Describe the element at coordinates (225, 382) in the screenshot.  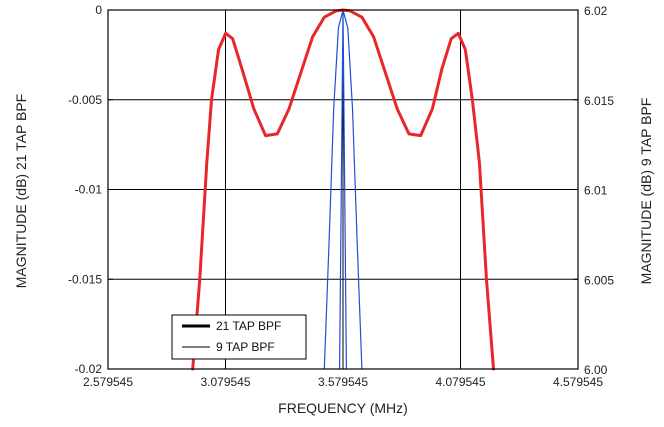
I see `x-tick-label: 3.079545` at that location.